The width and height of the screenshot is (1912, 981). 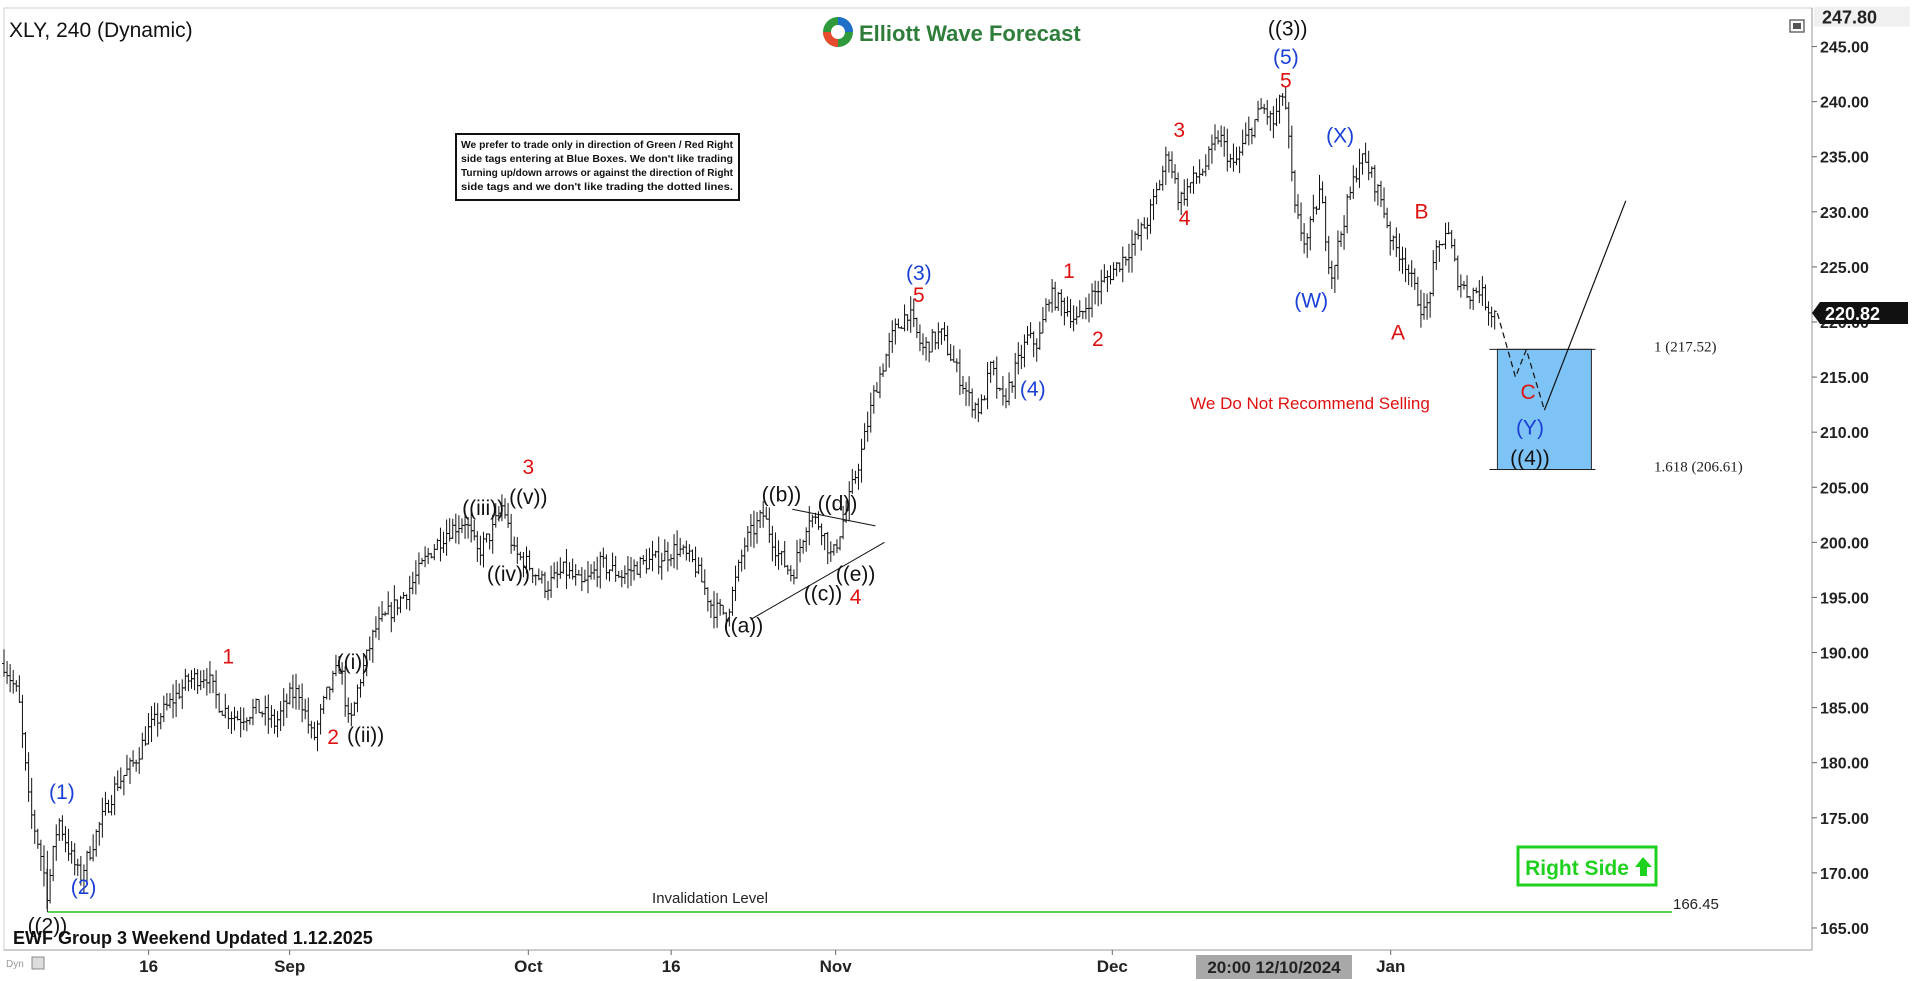 What do you see at coordinates (1844, 268) in the screenshot?
I see `price-tick-label: 225.00` at bounding box center [1844, 268].